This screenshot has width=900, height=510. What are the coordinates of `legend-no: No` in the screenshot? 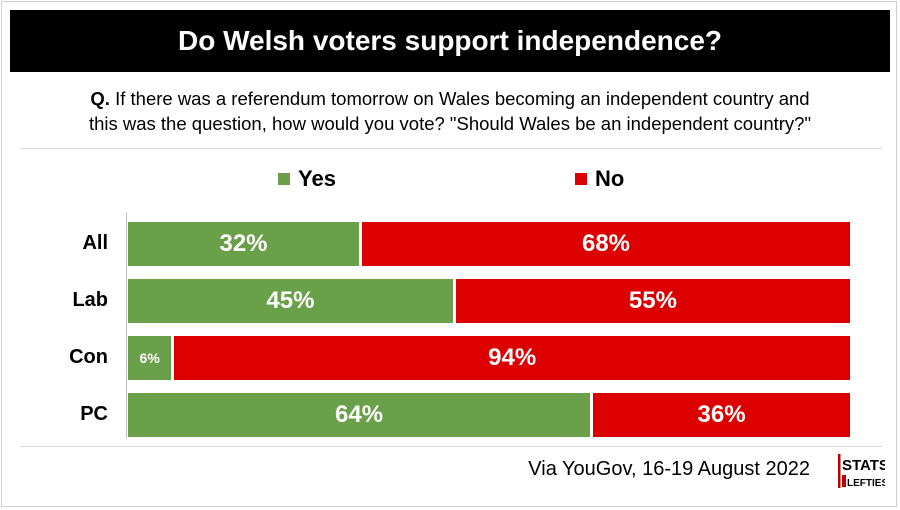 It's located at (599, 179).